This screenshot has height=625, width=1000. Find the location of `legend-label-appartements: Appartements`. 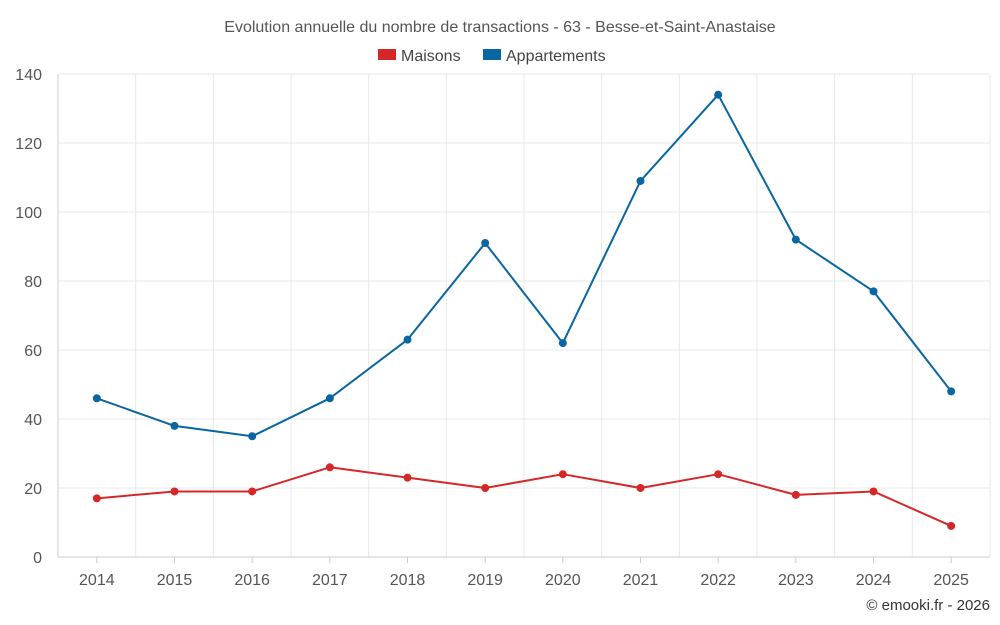

legend-label-appartements: Appartements is located at coordinates (556, 56).